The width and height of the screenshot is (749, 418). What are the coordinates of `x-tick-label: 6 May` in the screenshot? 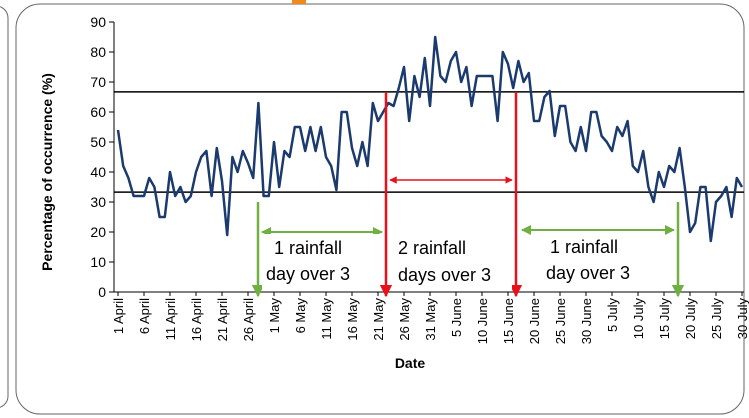 It's located at (300, 316).